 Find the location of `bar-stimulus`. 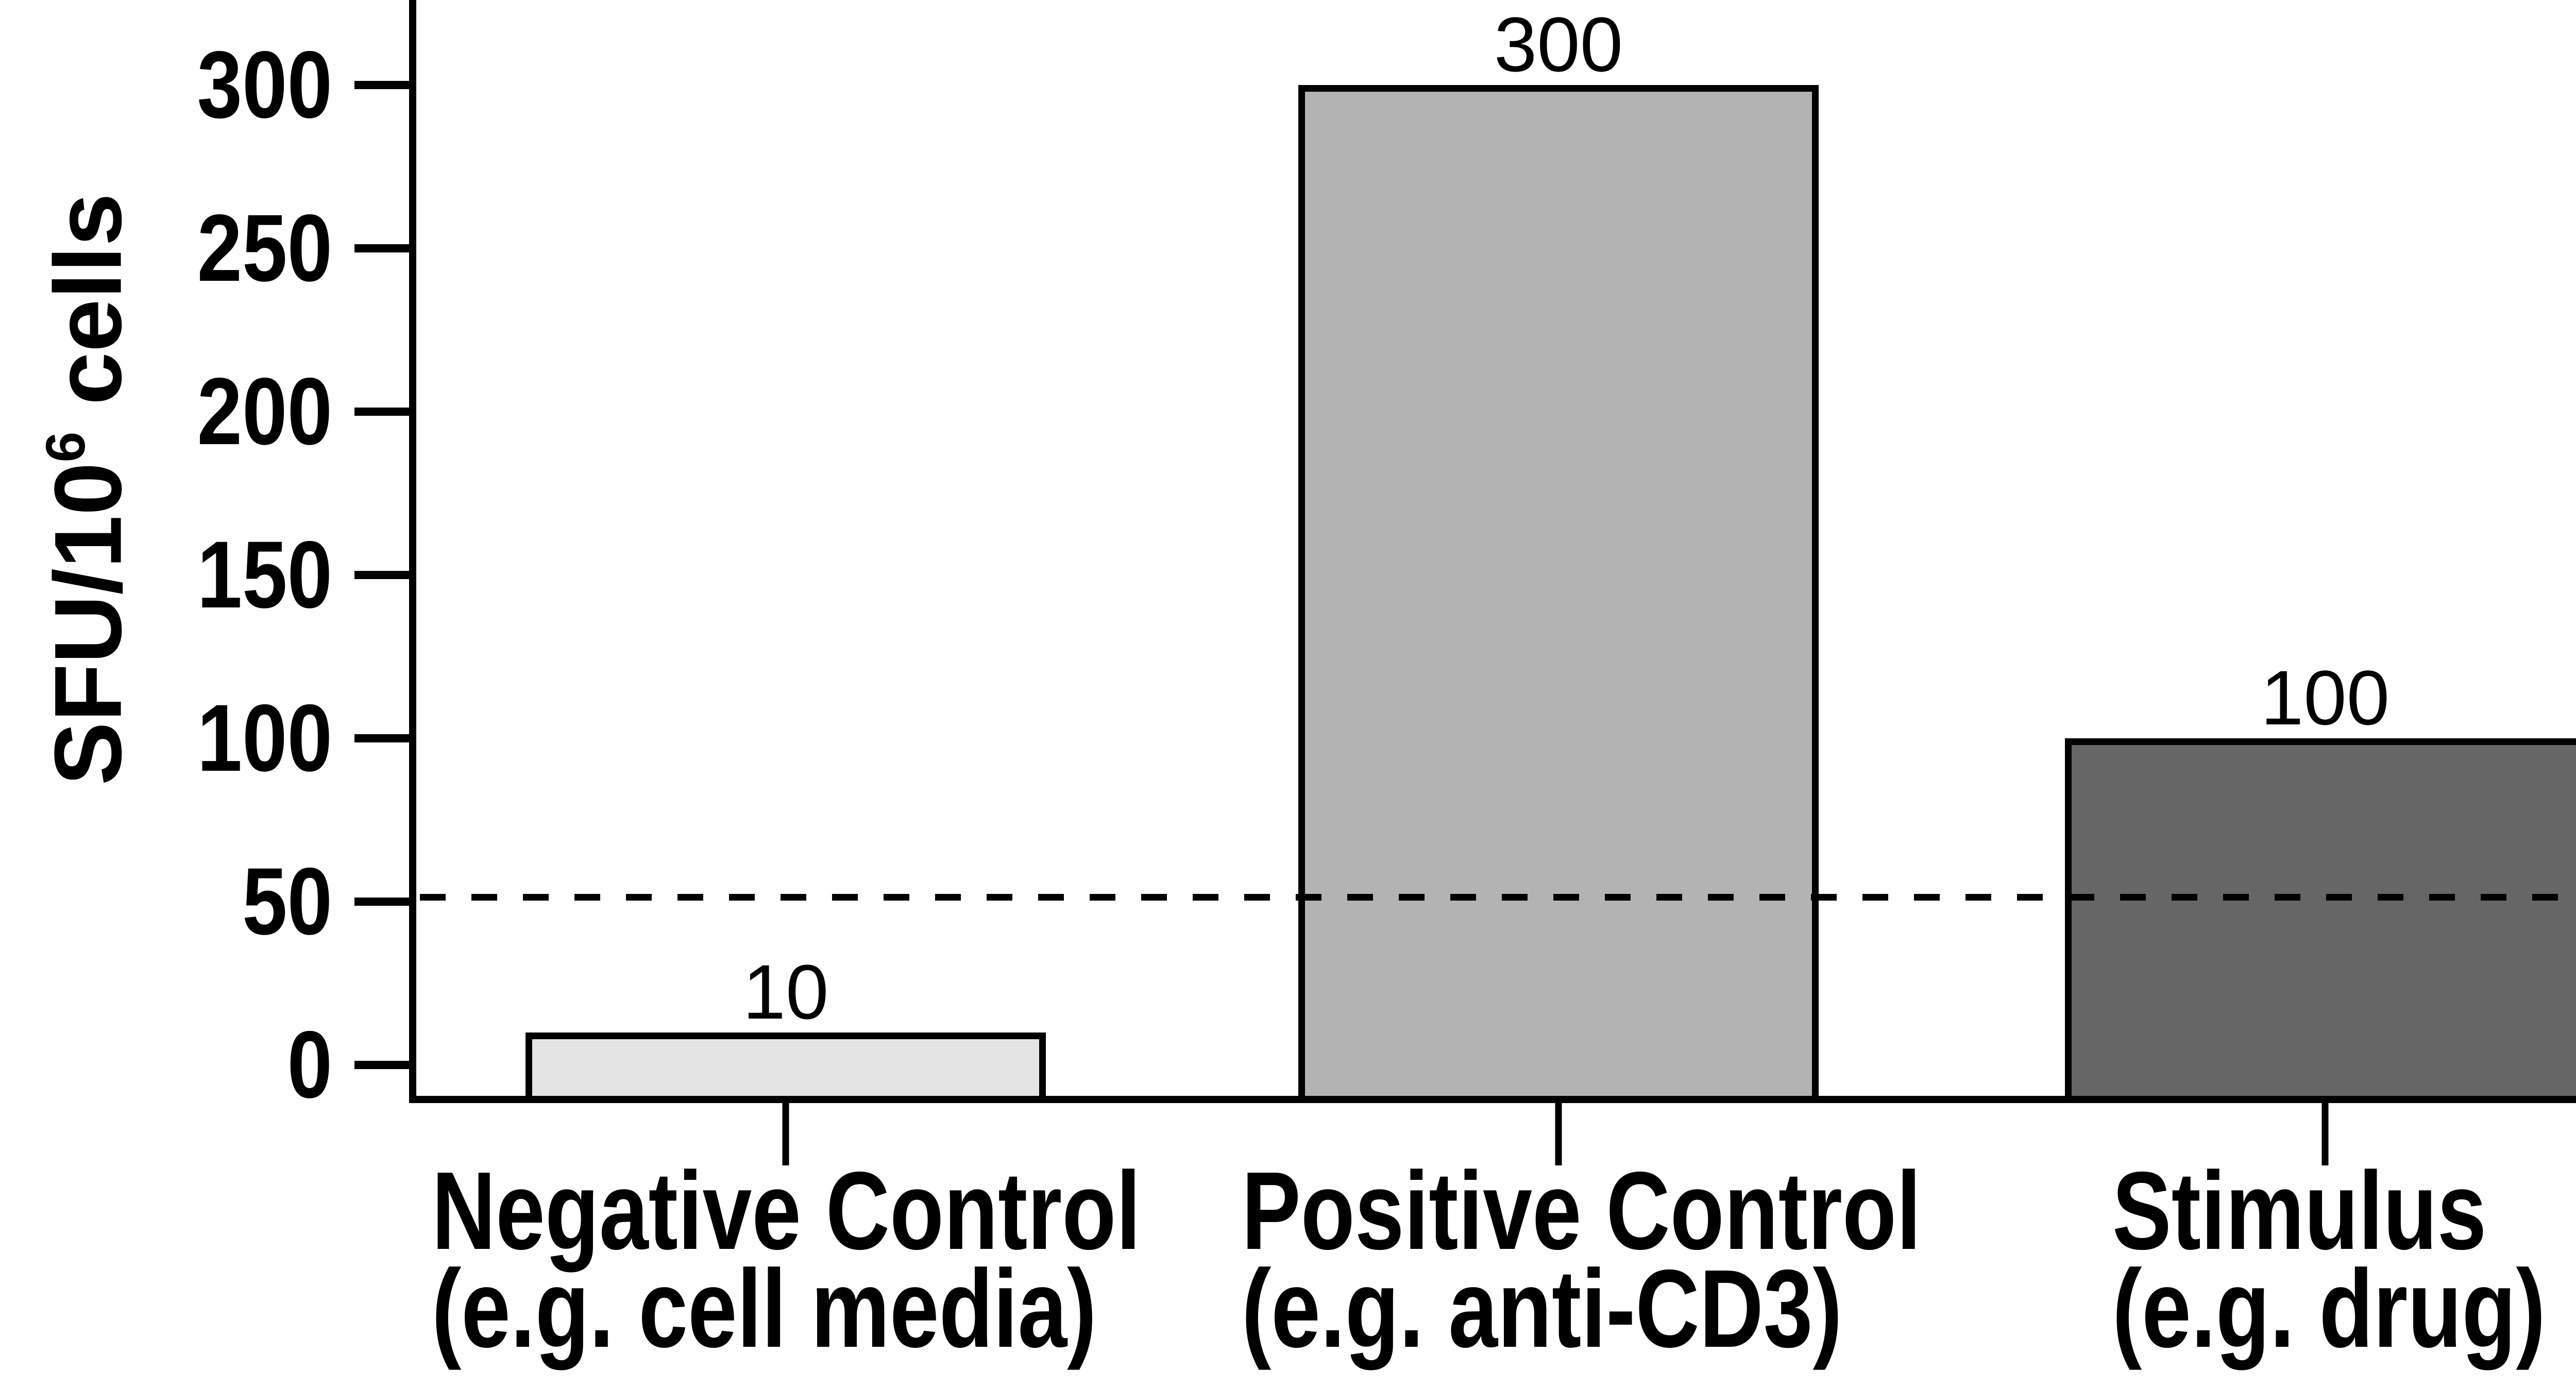

bar-stimulus is located at coordinates (2320, 920).